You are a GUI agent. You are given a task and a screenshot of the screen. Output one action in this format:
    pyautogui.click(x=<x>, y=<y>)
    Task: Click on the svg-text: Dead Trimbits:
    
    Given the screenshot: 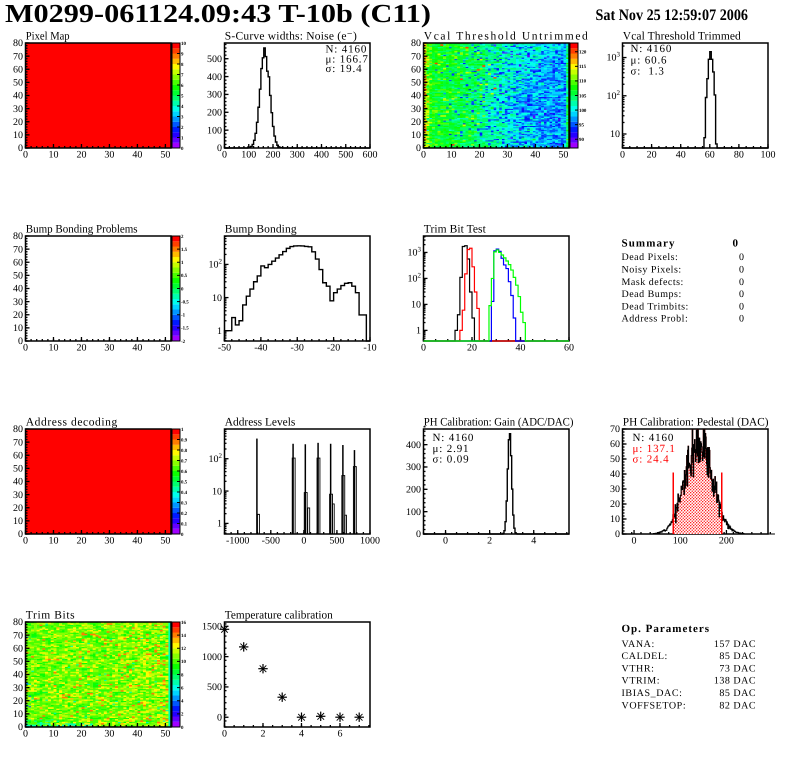 What is the action you would take?
    pyautogui.click(x=655, y=306)
    